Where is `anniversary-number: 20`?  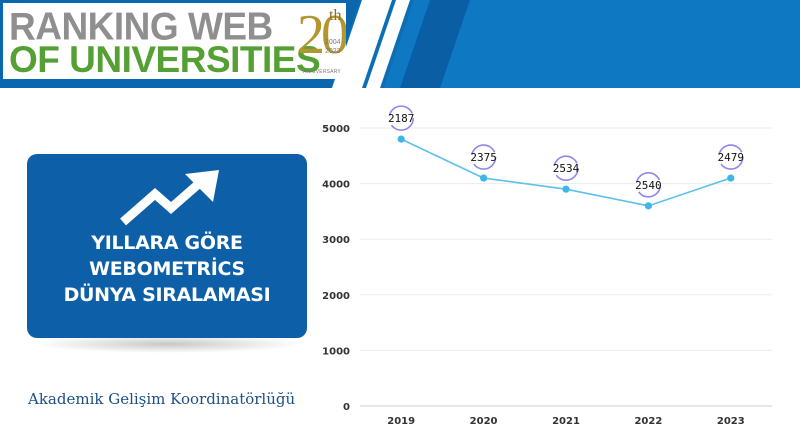
anniversary-number: 20 is located at coordinates (321, 35).